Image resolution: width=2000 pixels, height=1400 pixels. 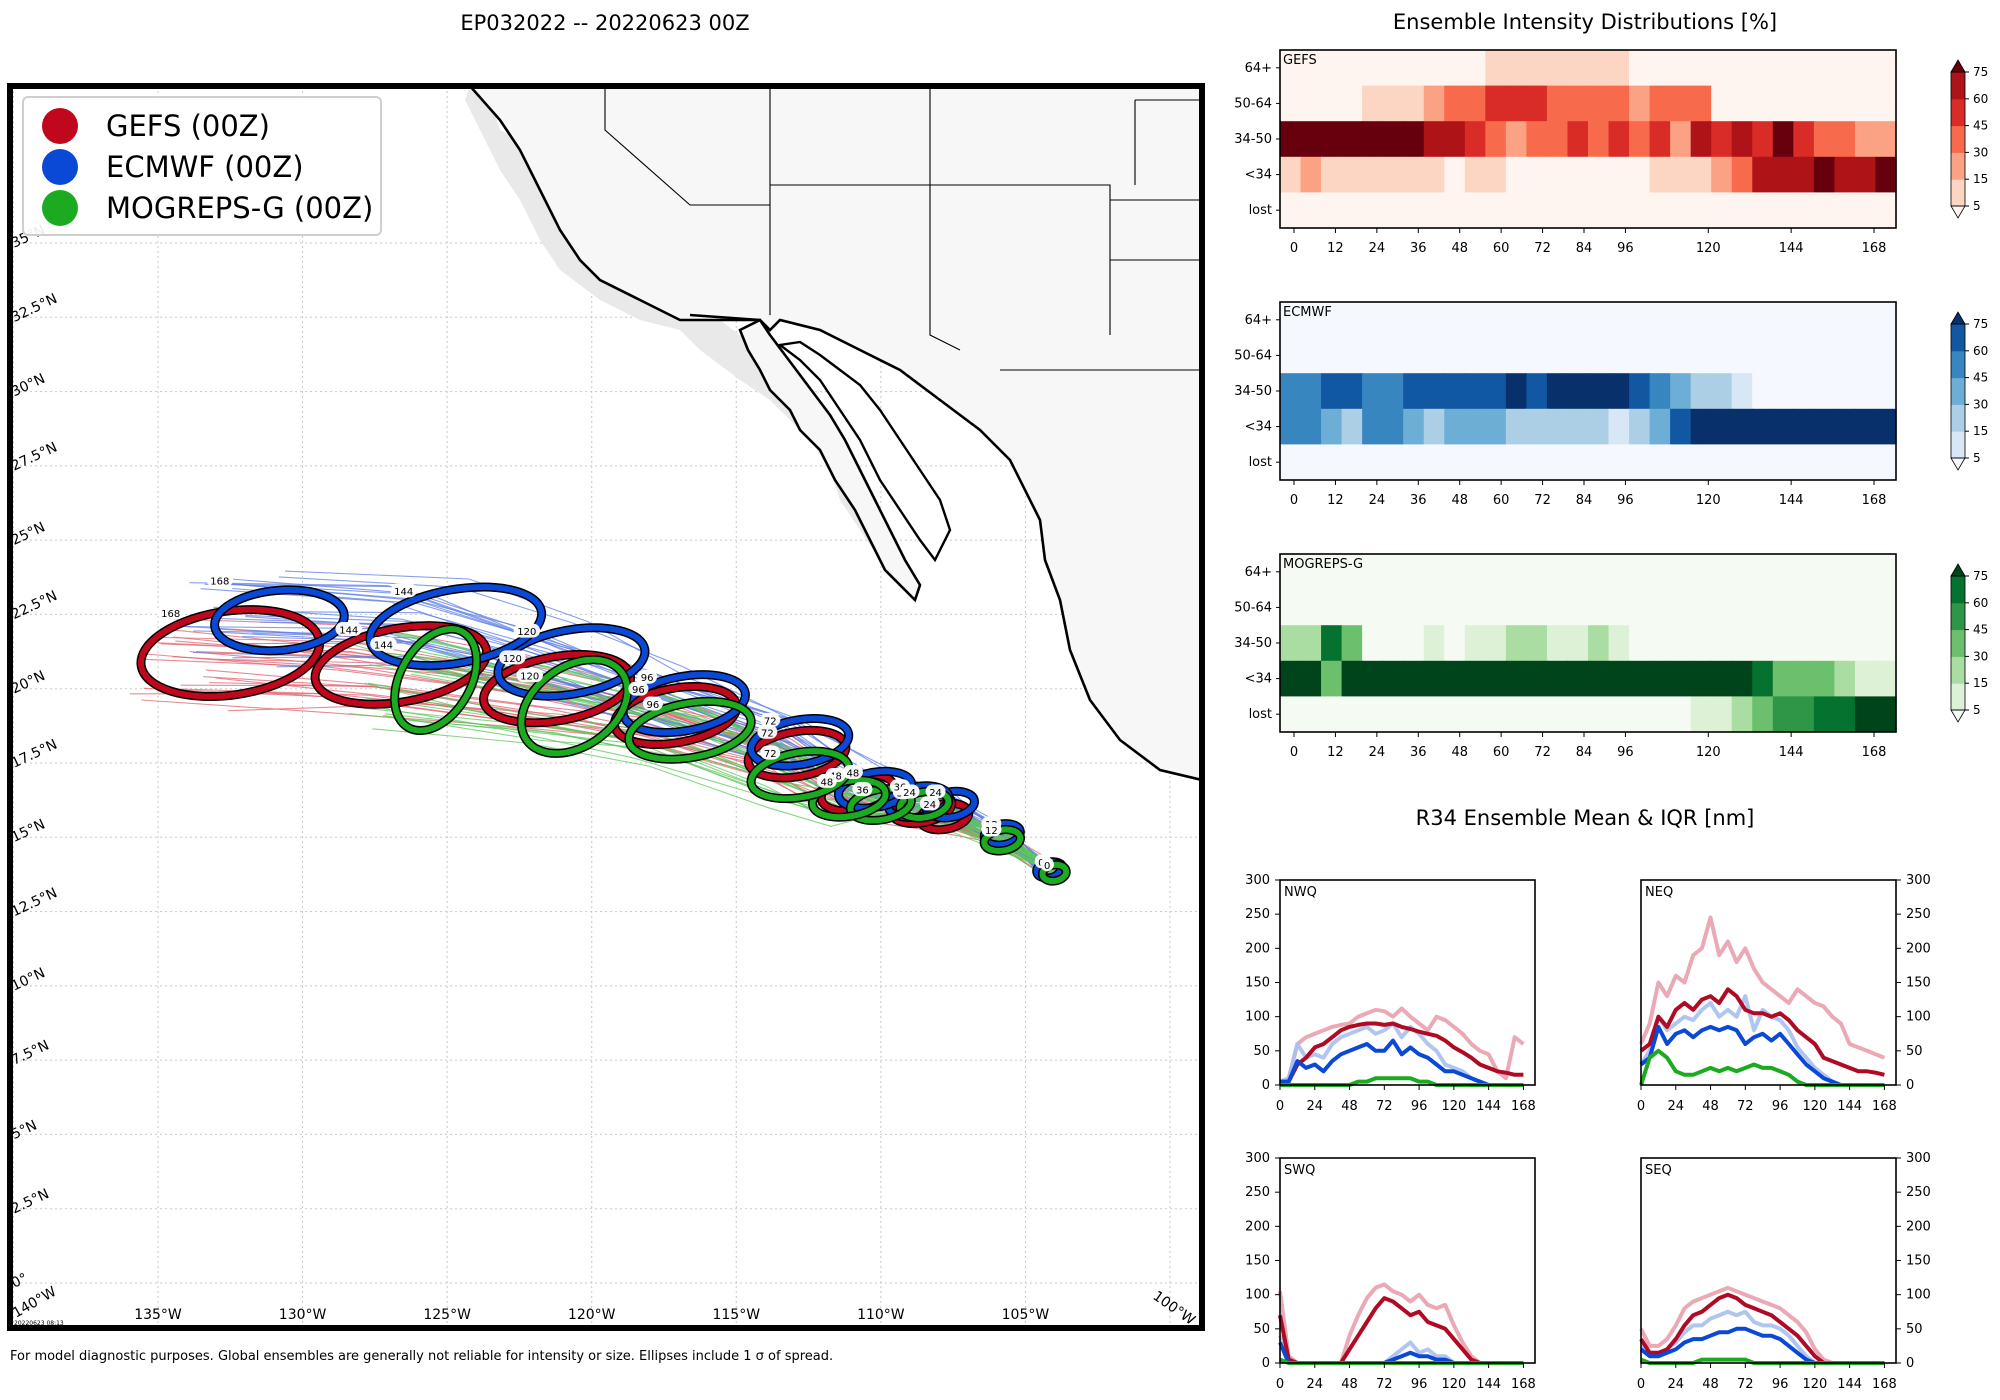 What do you see at coordinates (592, 1315) in the screenshot?
I see `lon-tick-label: 120°W` at bounding box center [592, 1315].